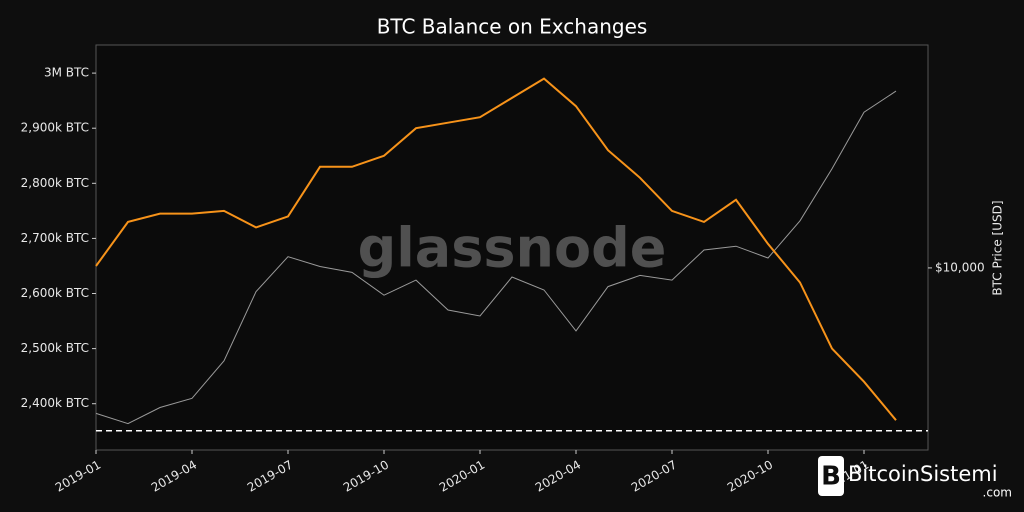 The width and height of the screenshot is (1024, 512). Describe the element at coordinates (462, 476) in the screenshot. I see `x-tick-label: 2020-01` at that location.